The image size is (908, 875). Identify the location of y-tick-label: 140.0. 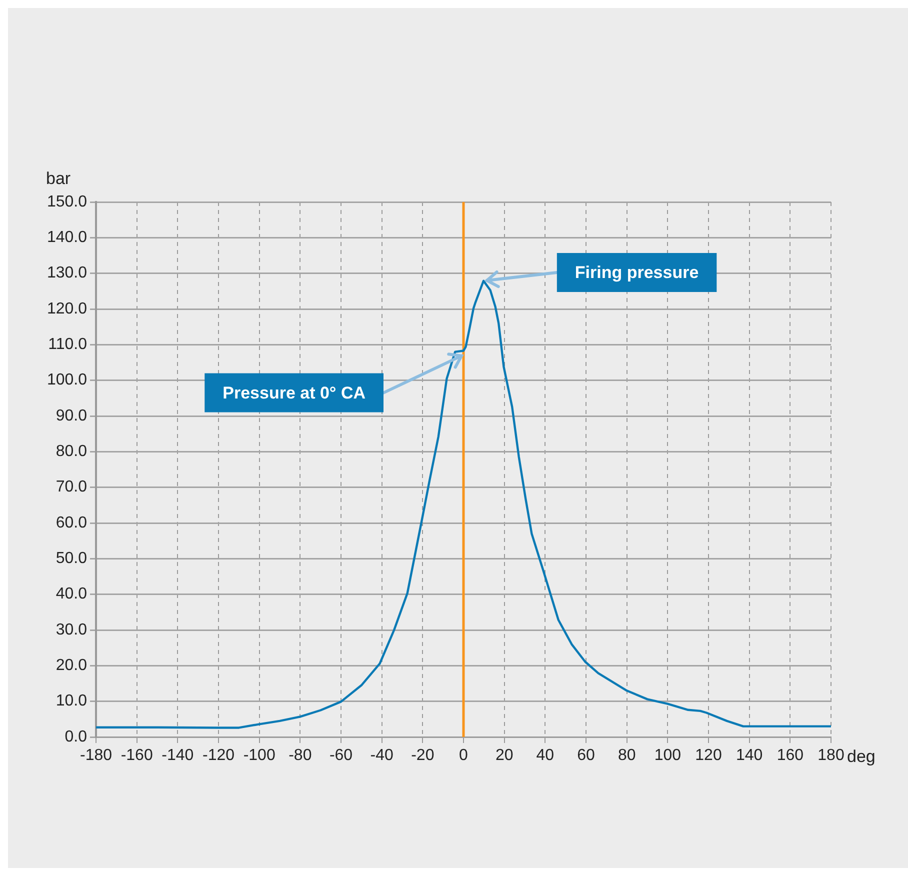
(67, 237).